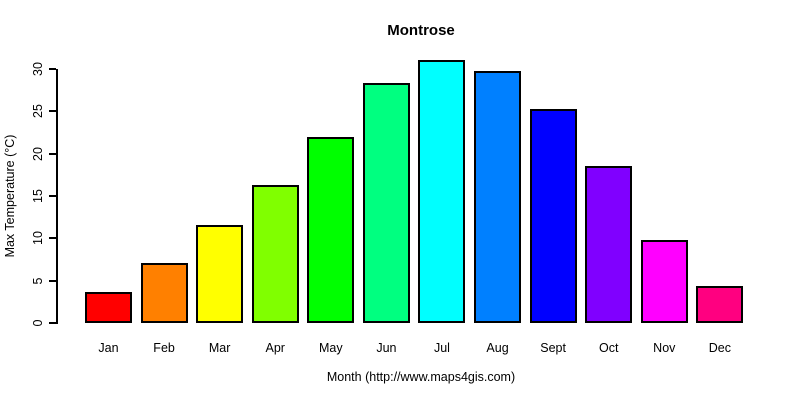 Image resolution: width=800 pixels, height=400 pixels. I want to click on x-label-may: May, so click(331, 348).